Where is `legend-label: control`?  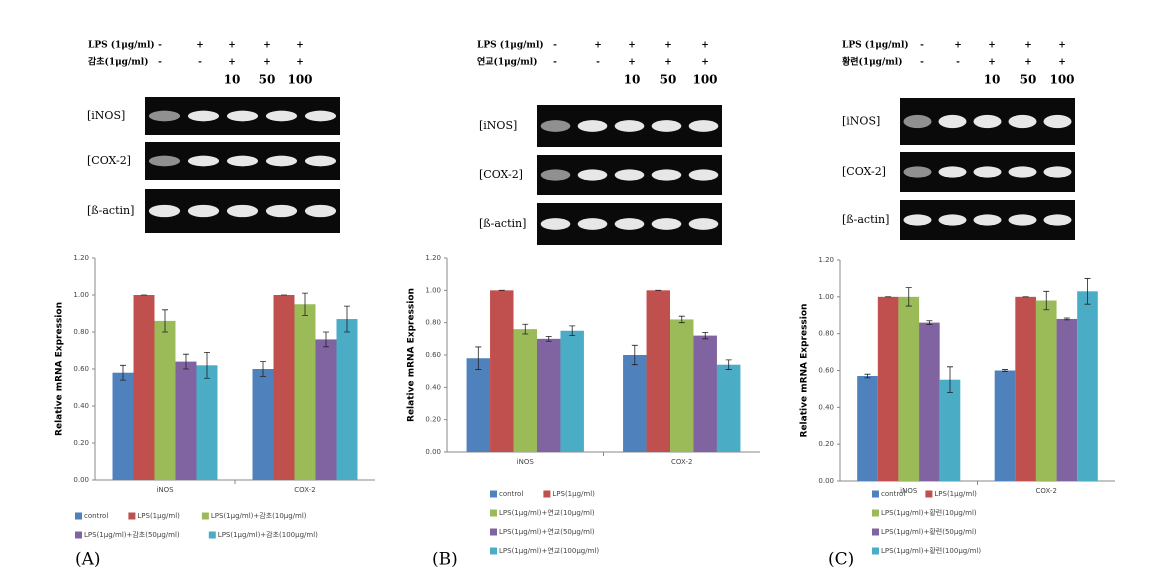
legend-label: control is located at coordinates (511, 494).